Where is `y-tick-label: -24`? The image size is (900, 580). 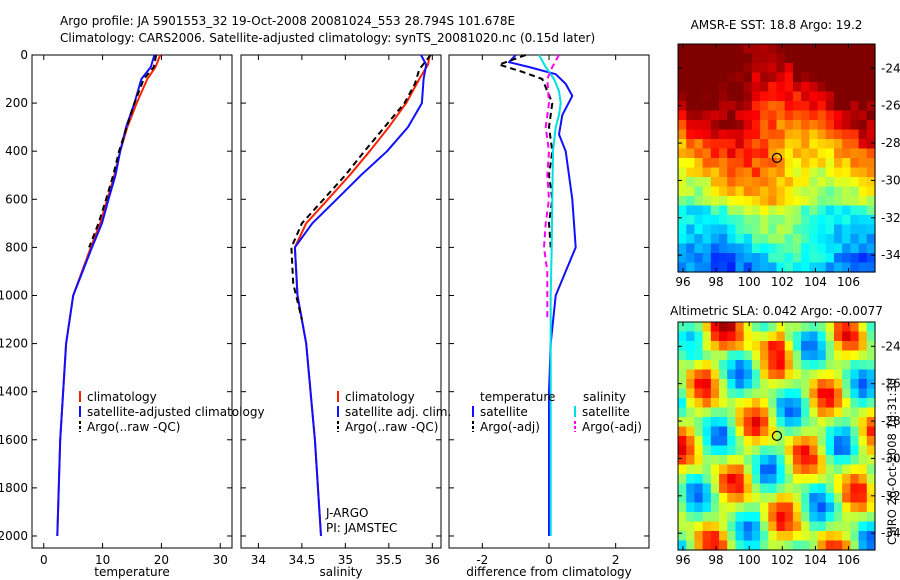
y-tick-label: -24 is located at coordinates (890, 346).